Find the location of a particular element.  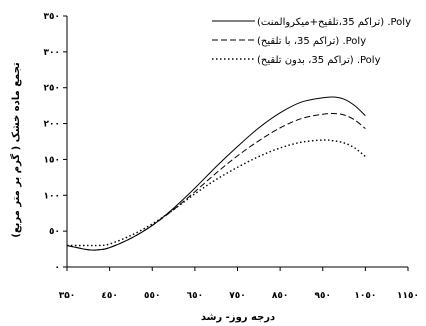

y-tick-label: ۳٥۰ is located at coordinates (52, 17).